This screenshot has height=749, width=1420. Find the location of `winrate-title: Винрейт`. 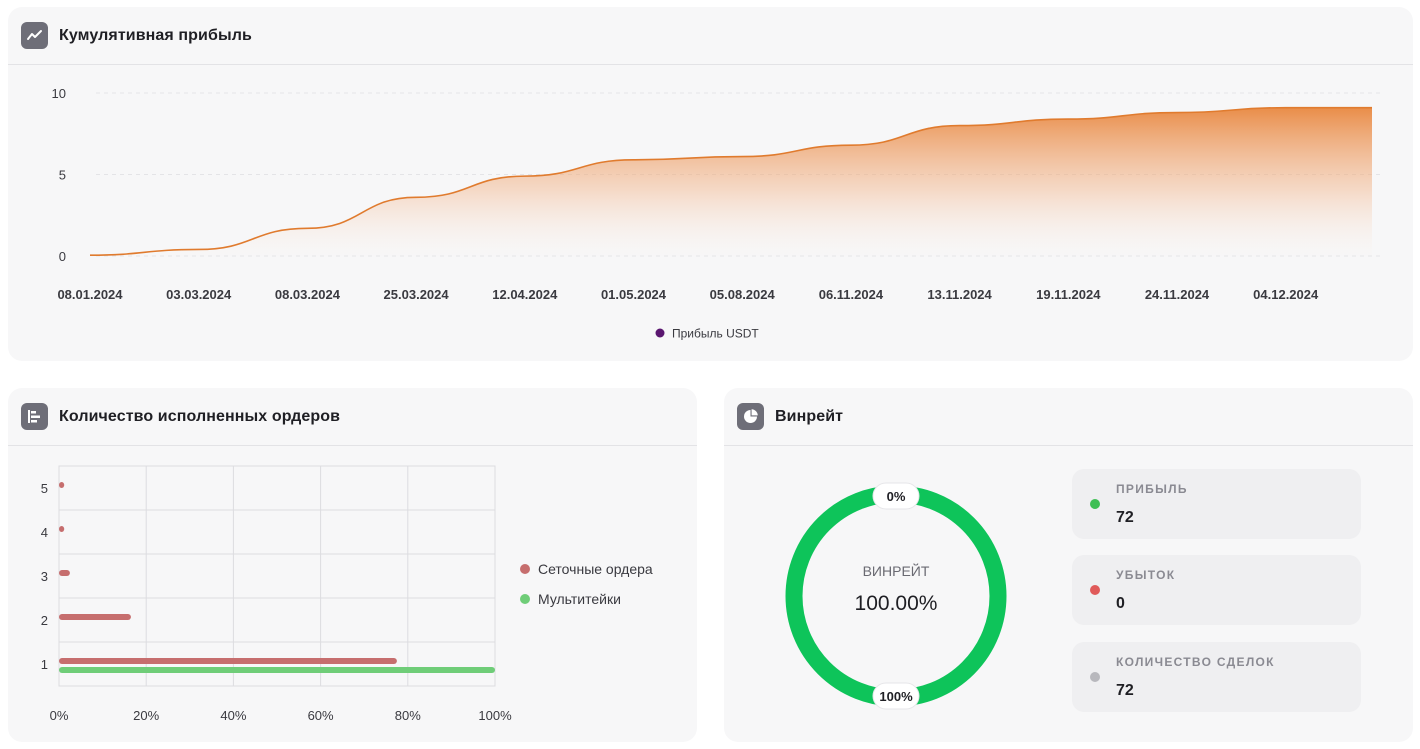

winrate-title: Винрейт is located at coordinates (809, 416).